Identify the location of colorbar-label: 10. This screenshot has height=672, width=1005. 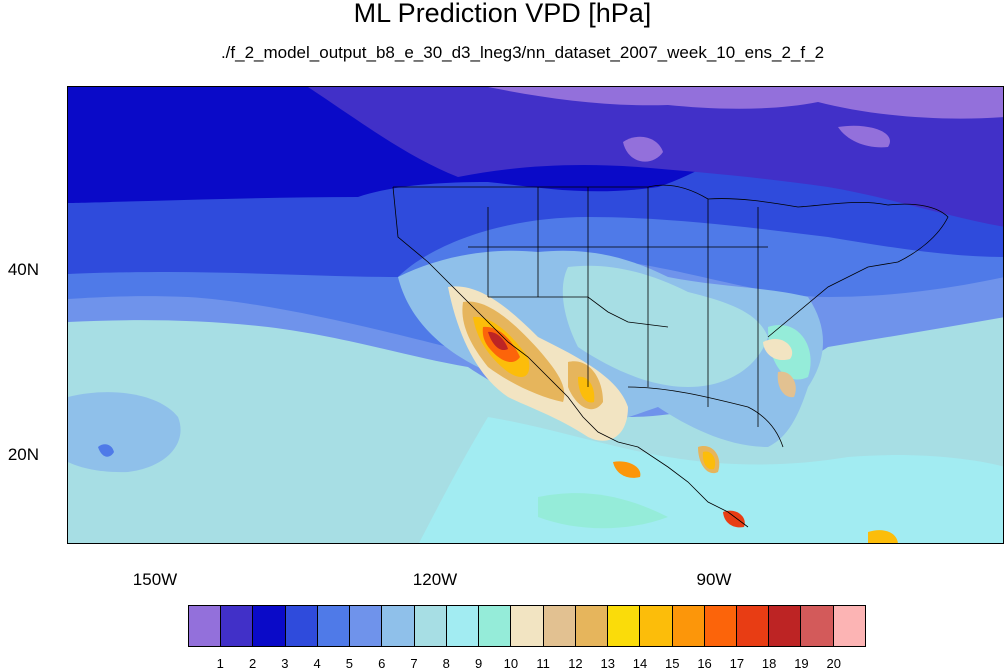
(511, 663).